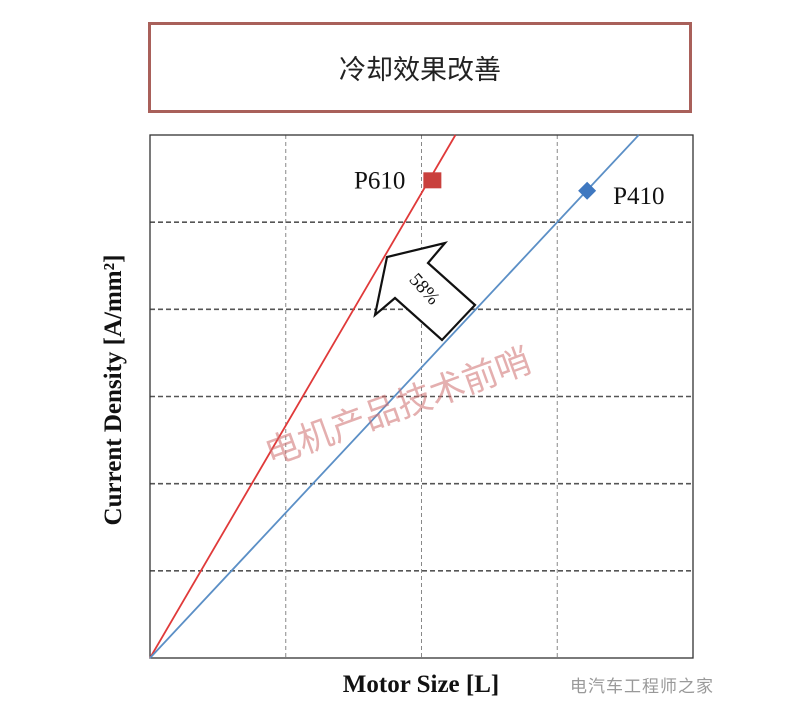 The height and width of the screenshot is (703, 786). I want to click on marker-p610, so click(432, 180).